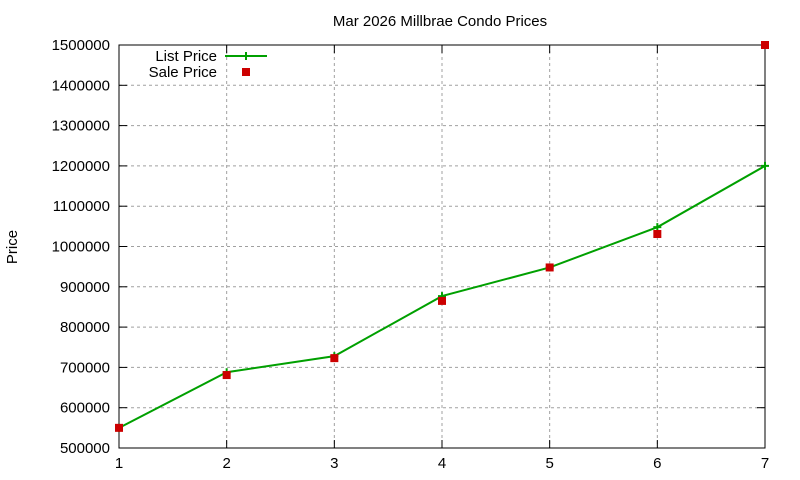 This screenshot has height=480, width=800. I want to click on x-tick-label: 7, so click(765, 463).